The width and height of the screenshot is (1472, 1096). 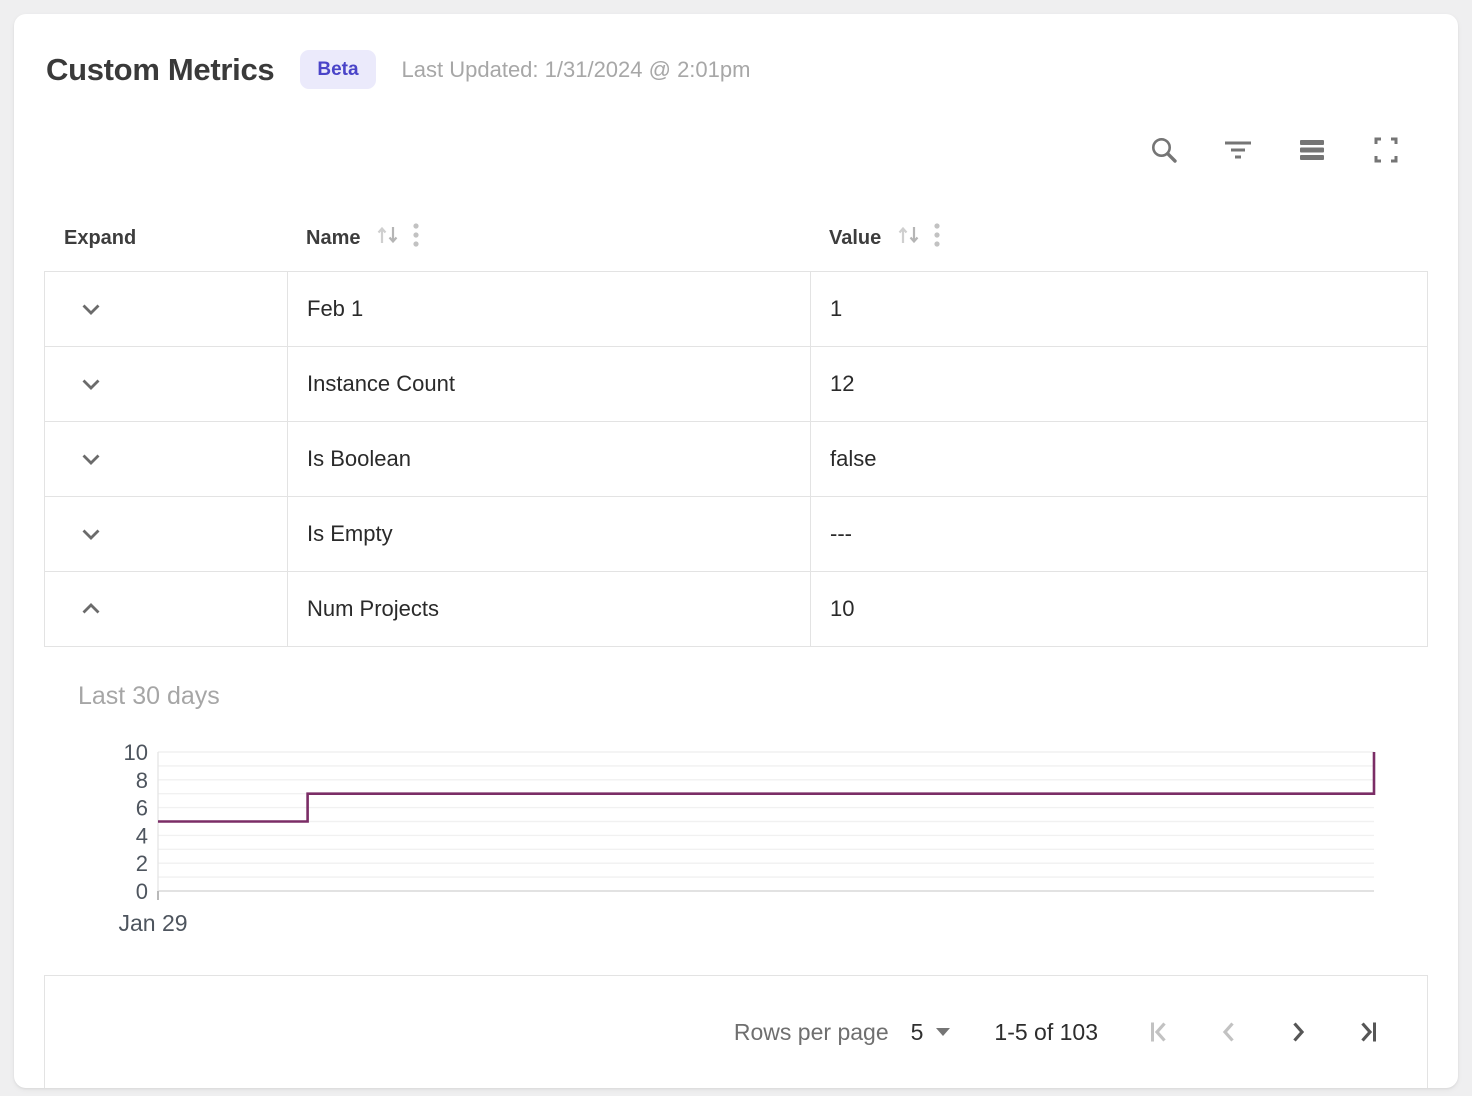 What do you see at coordinates (136, 752) in the screenshot?
I see `y-tick-label: 10` at bounding box center [136, 752].